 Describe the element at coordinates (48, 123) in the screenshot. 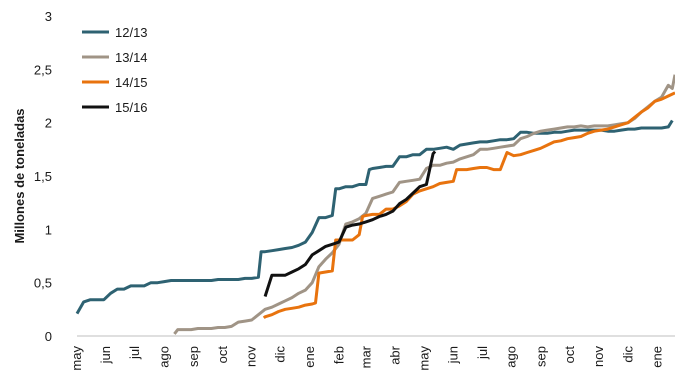

I see `y-tick-label: 2` at that location.